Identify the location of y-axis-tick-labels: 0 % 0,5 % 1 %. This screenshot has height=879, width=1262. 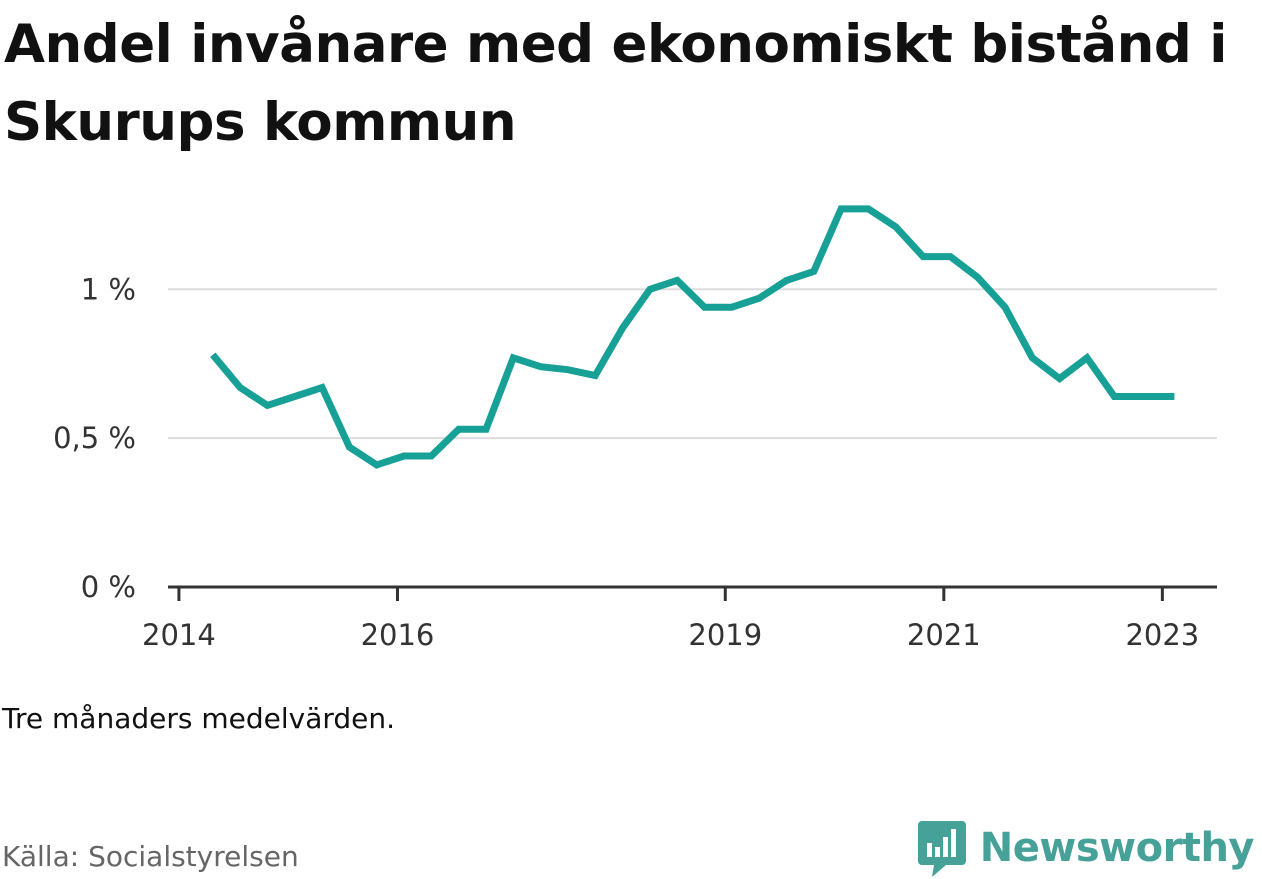
(94, 438).